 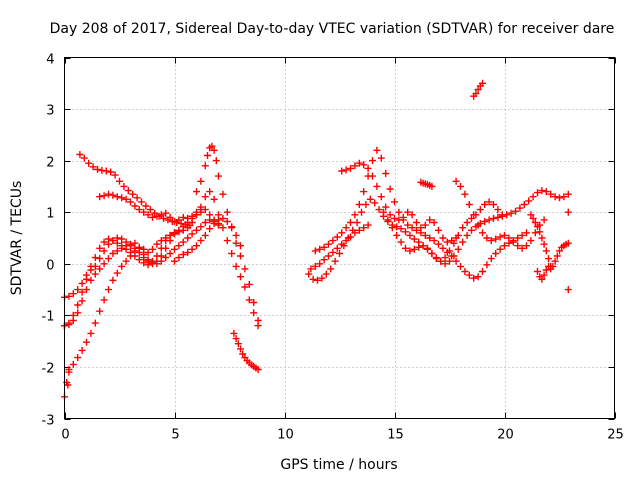 I want to click on y-tick-label: 0, so click(x=50, y=266).